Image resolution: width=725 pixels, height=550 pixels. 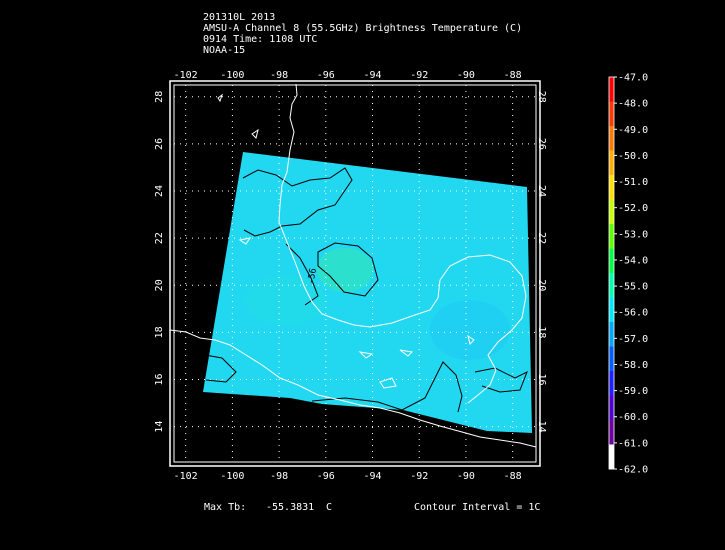 What do you see at coordinates (159, 380) in the screenshot?
I see `lat-tick-label-left: 16` at bounding box center [159, 380].